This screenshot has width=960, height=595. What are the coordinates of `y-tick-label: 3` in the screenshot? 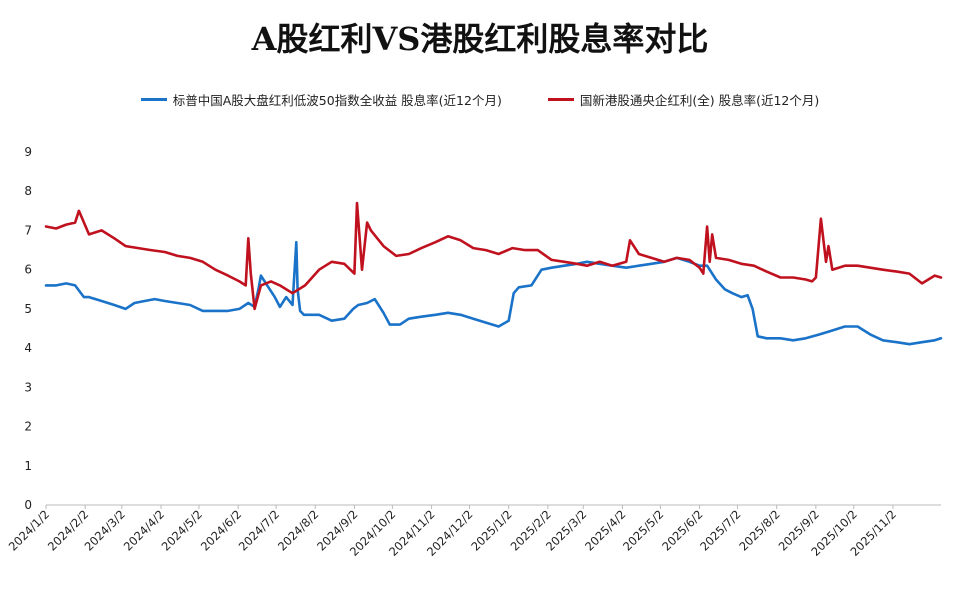 It's located at (28, 387).